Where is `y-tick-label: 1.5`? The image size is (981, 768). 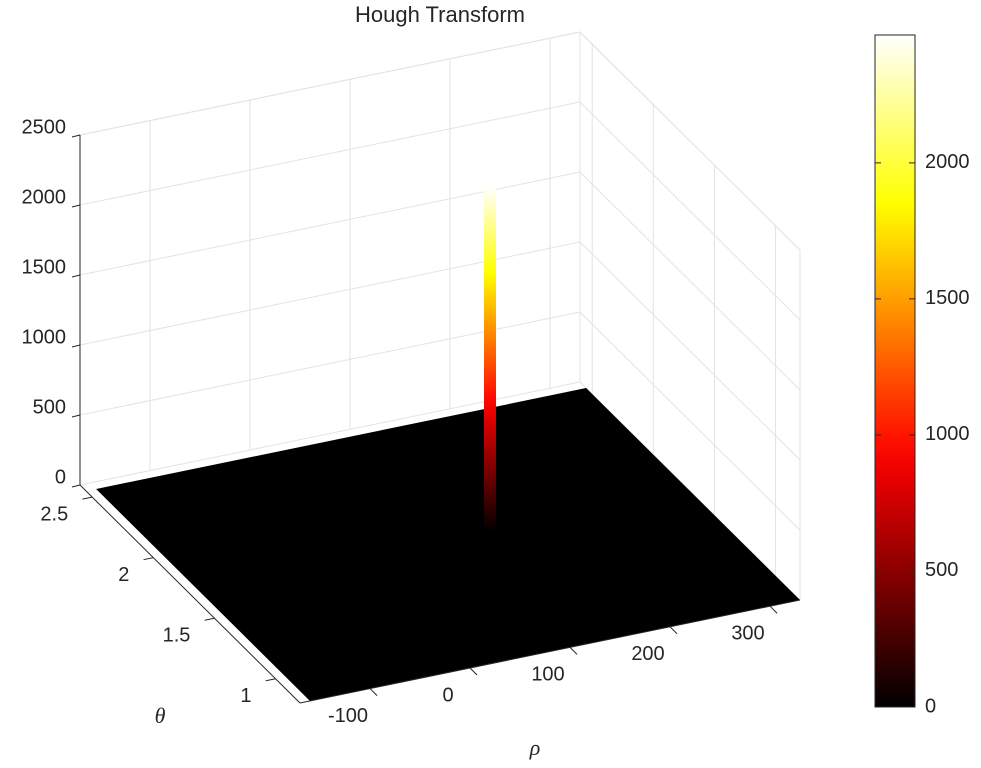
y-tick-label: 1.5 is located at coordinates (177, 636).